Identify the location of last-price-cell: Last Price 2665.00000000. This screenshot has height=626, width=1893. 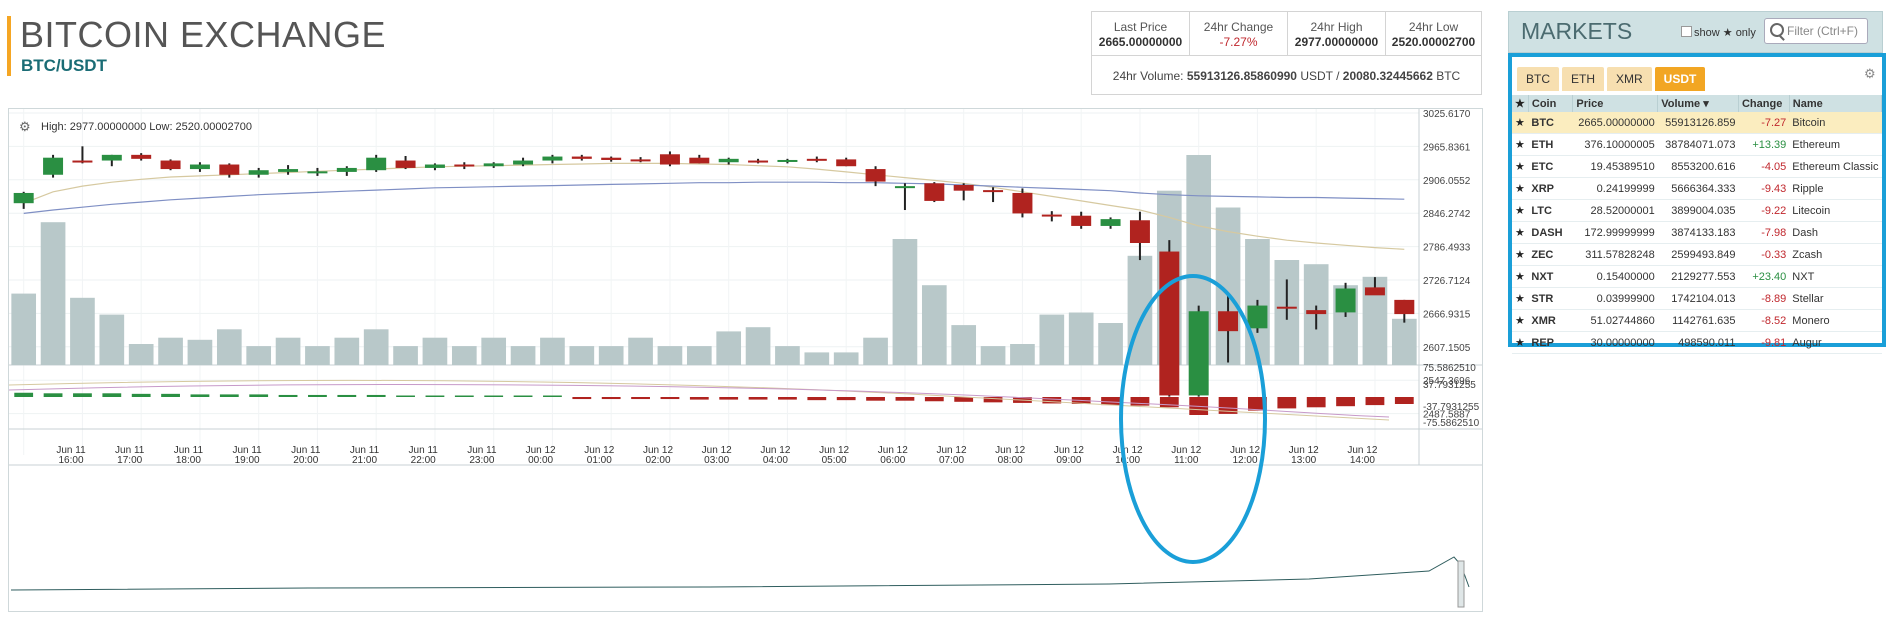
(1141, 34).